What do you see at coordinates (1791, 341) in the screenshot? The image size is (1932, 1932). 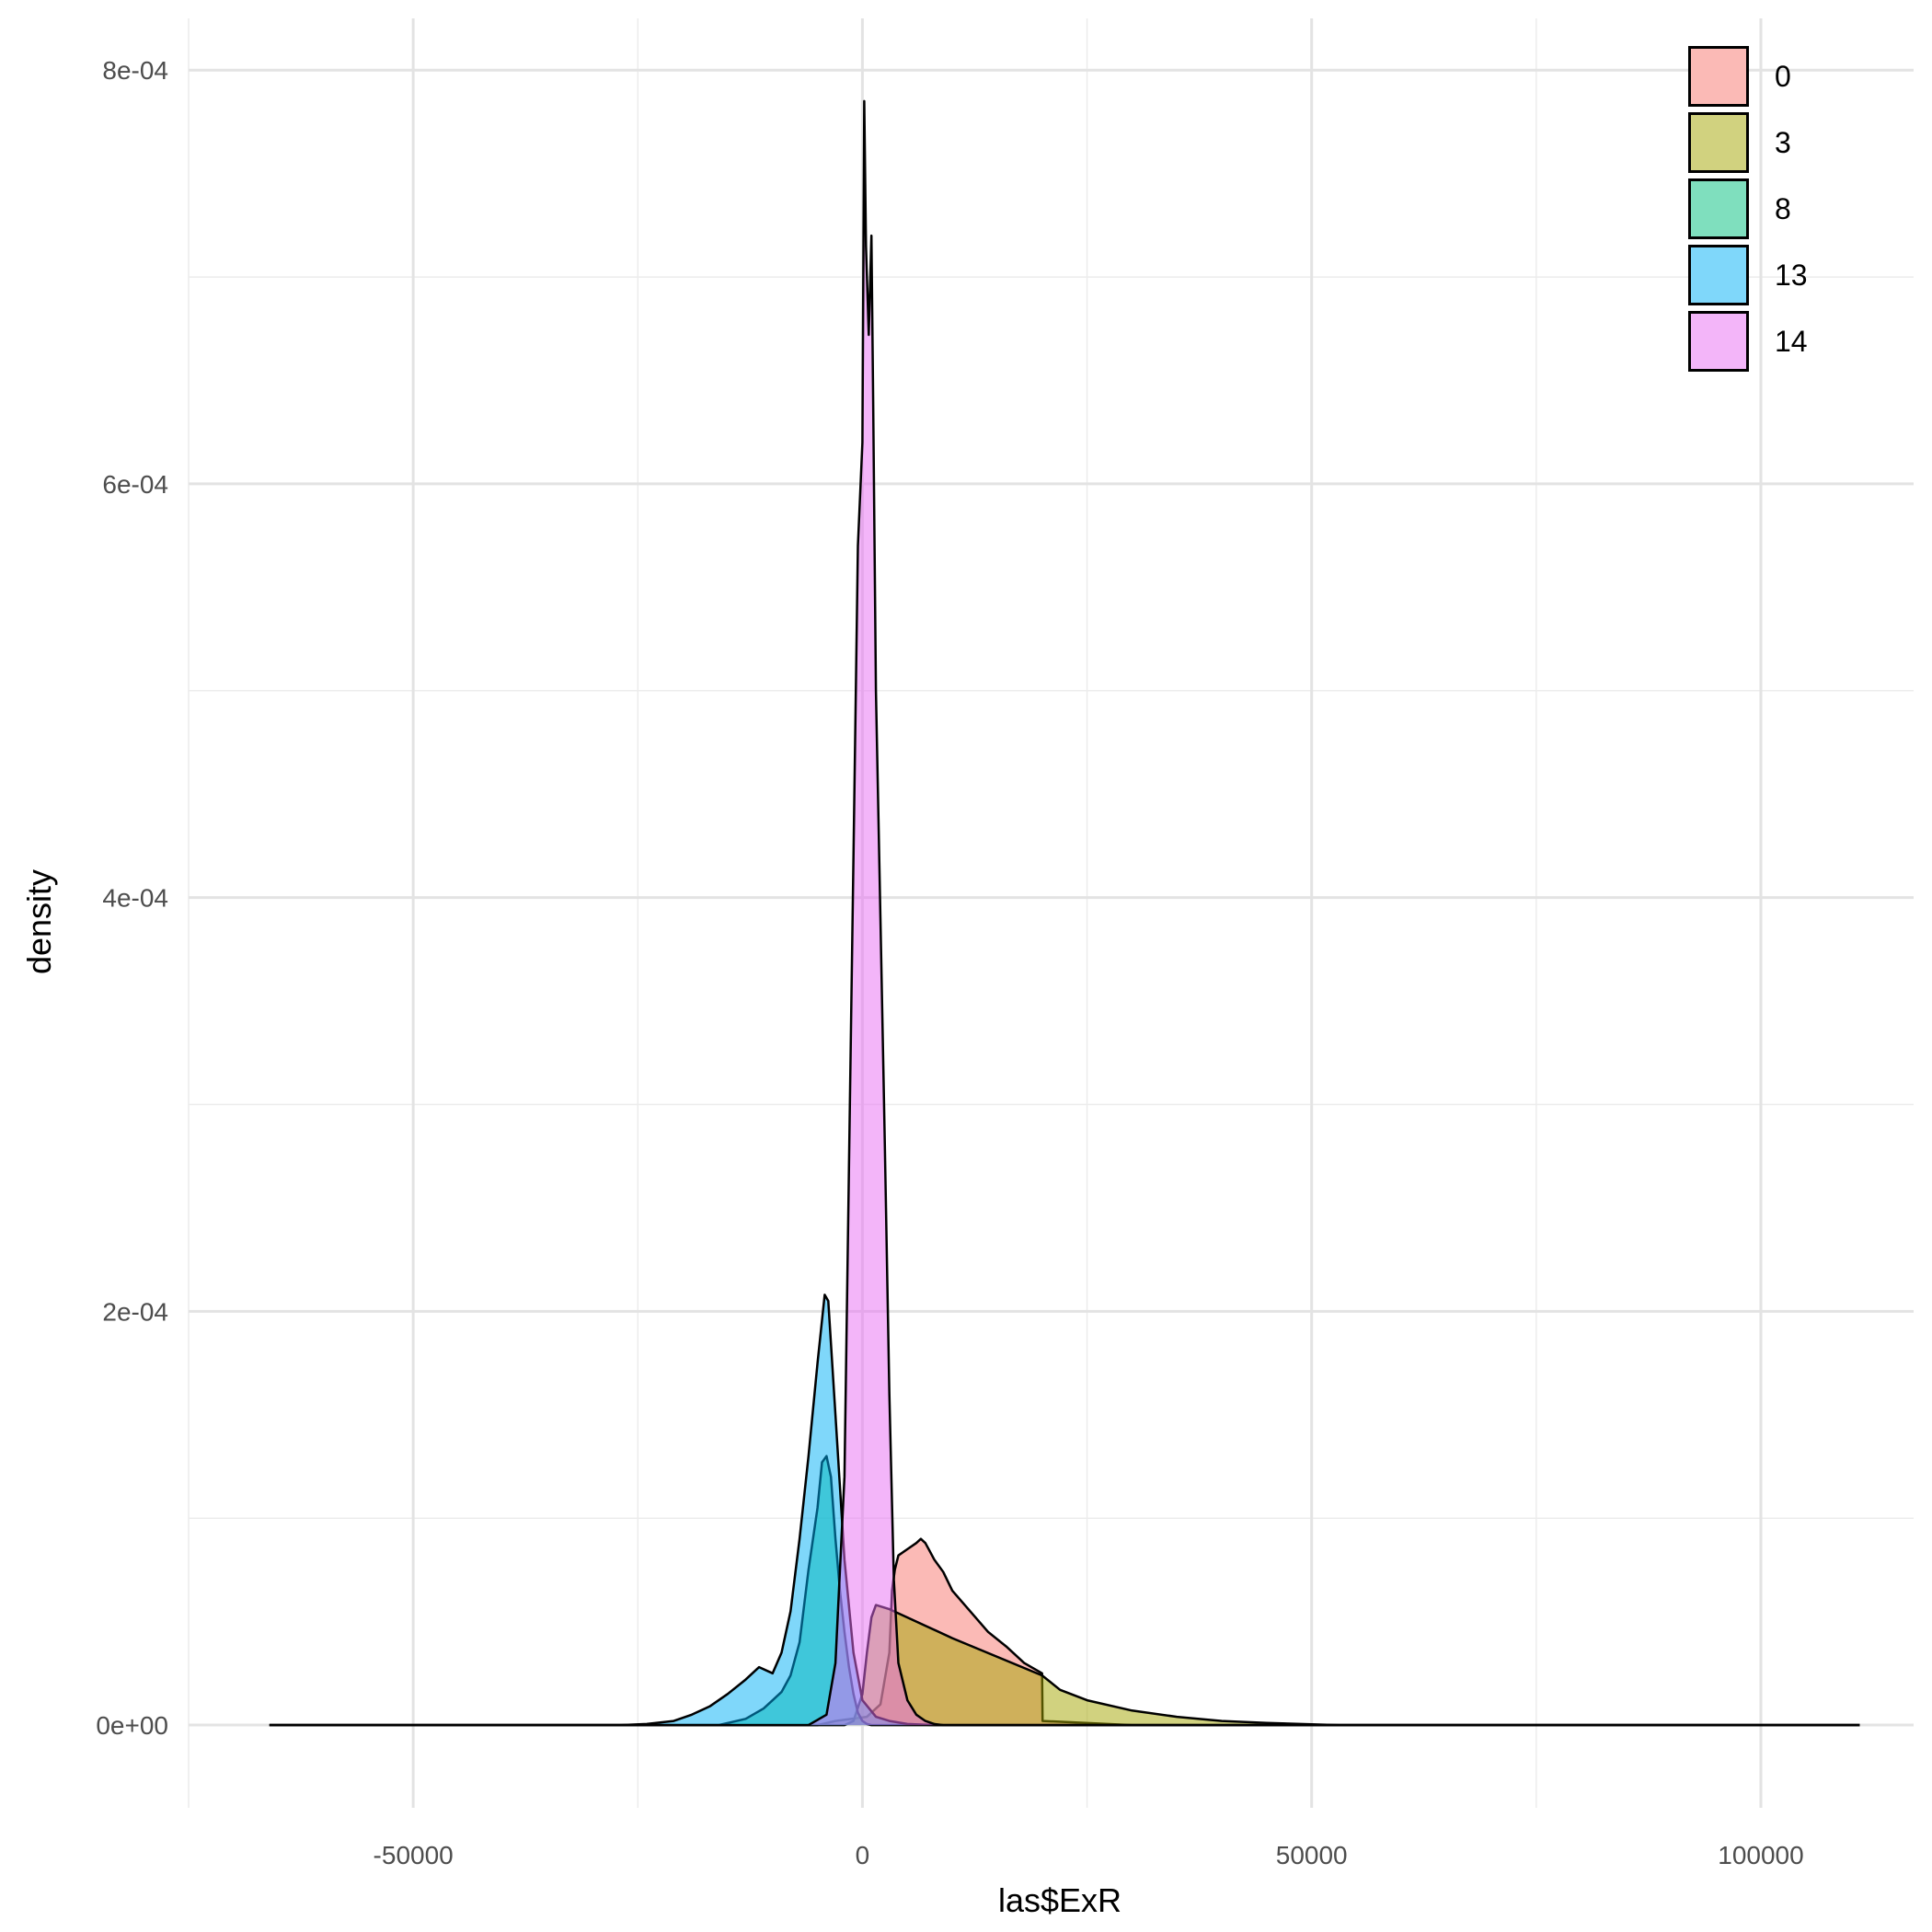 I see `legend-label-14: 14` at bounding box center [1791, 341].